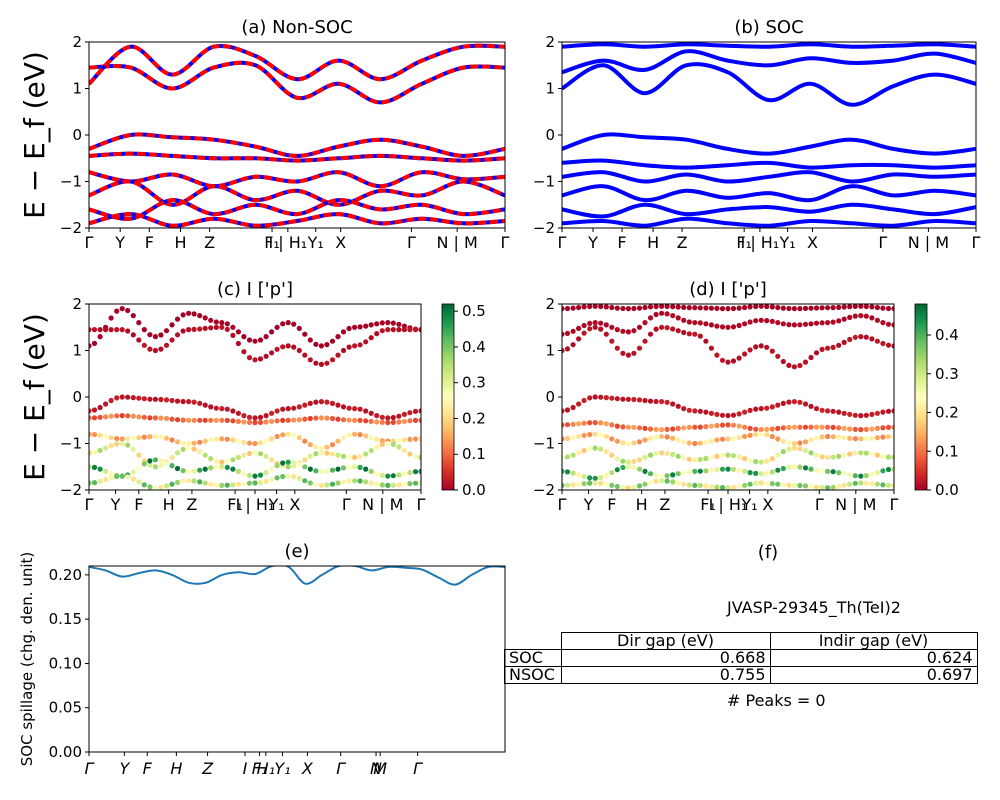 The height and width of the screenshot is (800, 1000). I want to click on x-tick-label: F₁, so click(260, 768).